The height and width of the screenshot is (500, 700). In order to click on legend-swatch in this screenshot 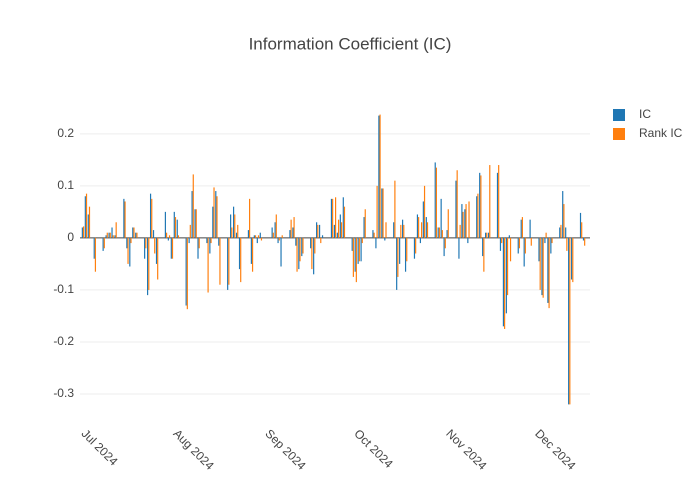, I will do `click(619, 134)`.